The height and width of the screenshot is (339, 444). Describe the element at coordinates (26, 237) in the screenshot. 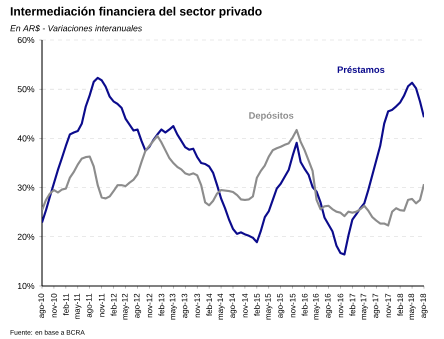

I see `y-tick-label: 20%` at that location.